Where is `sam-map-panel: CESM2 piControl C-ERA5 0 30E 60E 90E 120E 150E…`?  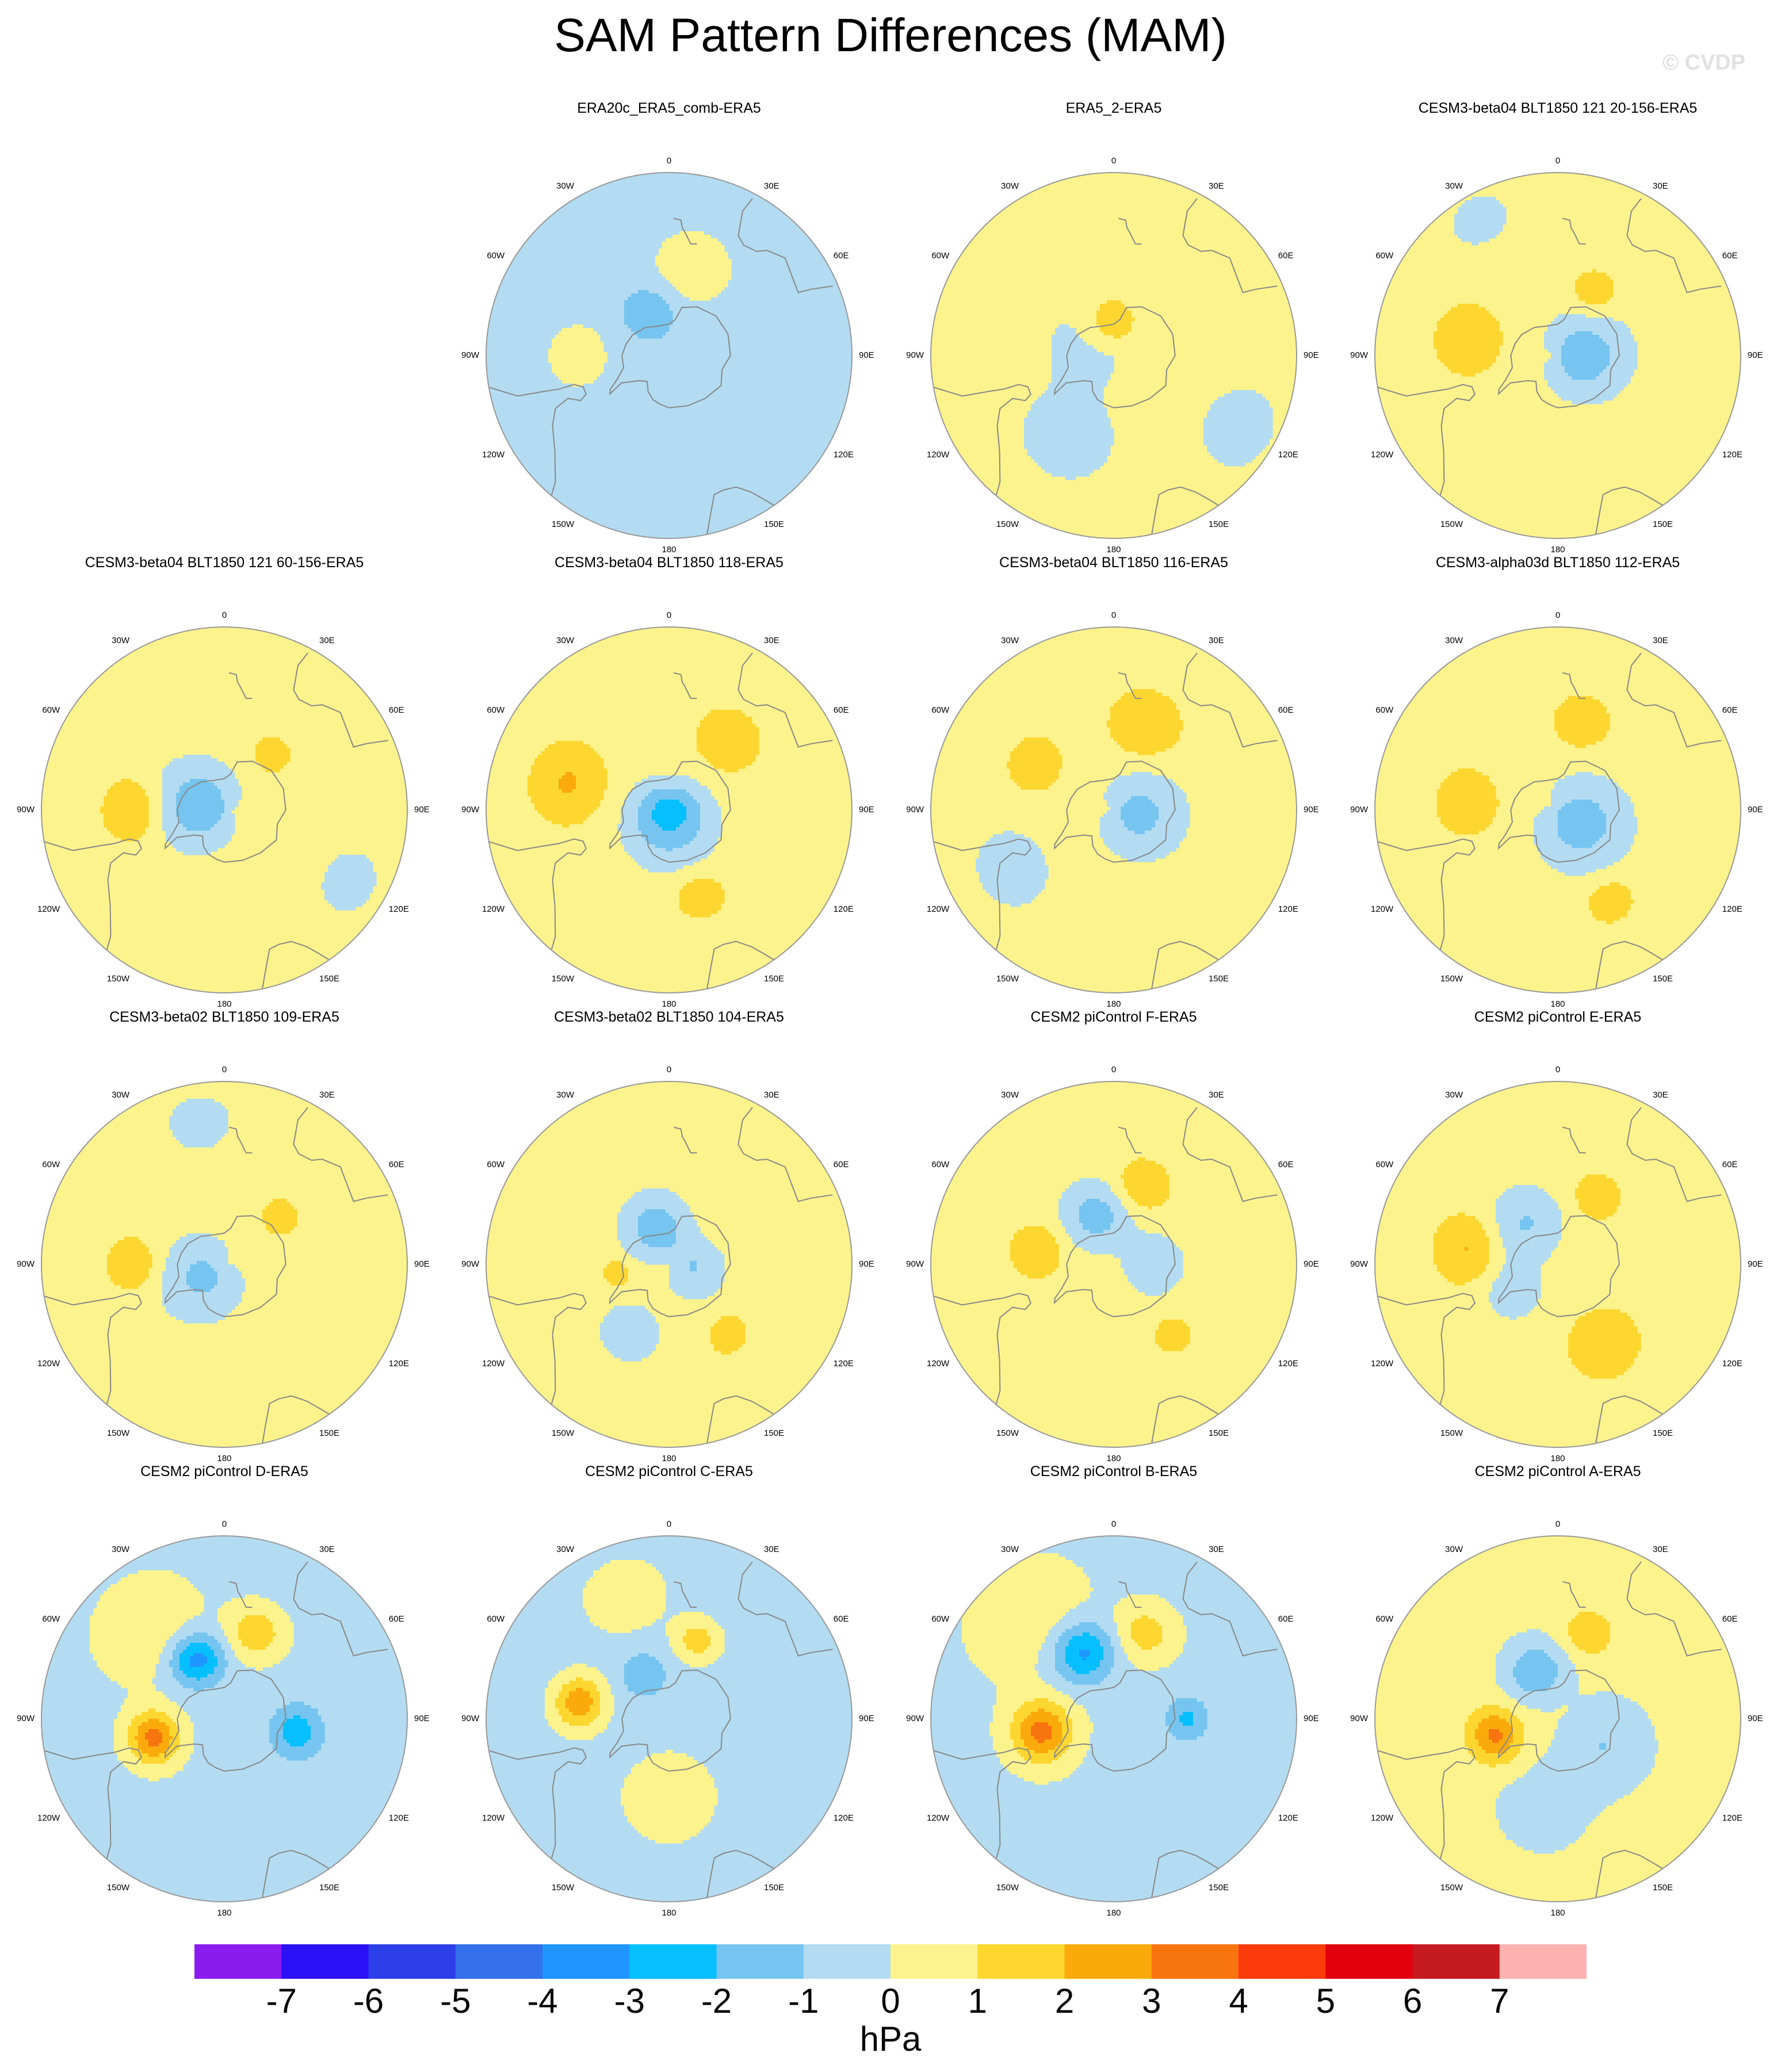 sam-map-panel: CESM2 piControl C-ERA5 0 30E 60E 90E 120E 150E… is located at coordinates (669, 1690).